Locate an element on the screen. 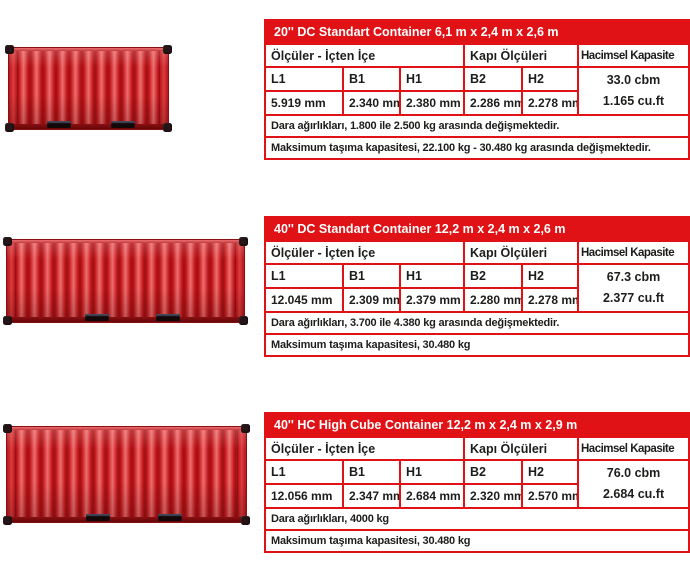 The height and width of the screenshot is (562, 690). dim-value-l1: 12.045 mm is located at coordinates (304, 300).